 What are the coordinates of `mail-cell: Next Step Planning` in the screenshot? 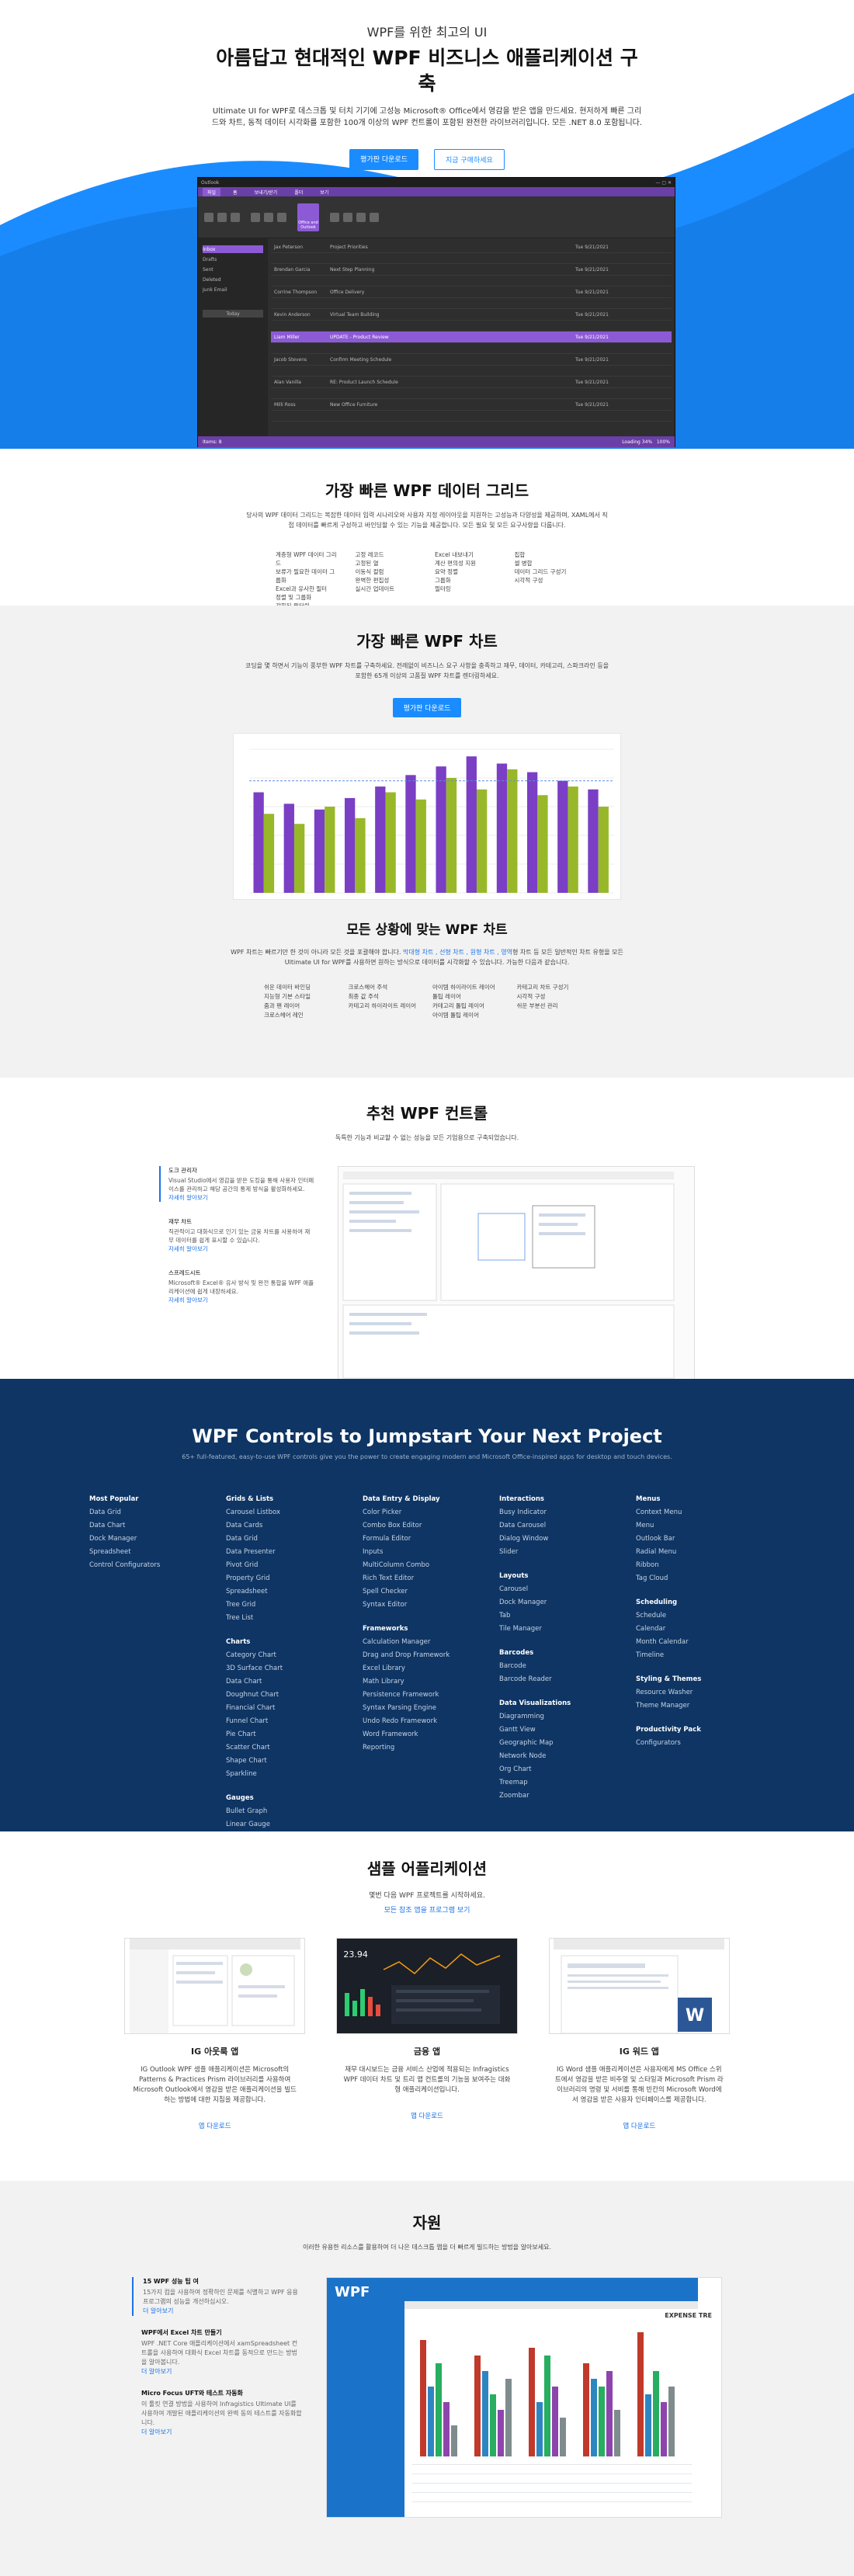 It's located at (353, 269).